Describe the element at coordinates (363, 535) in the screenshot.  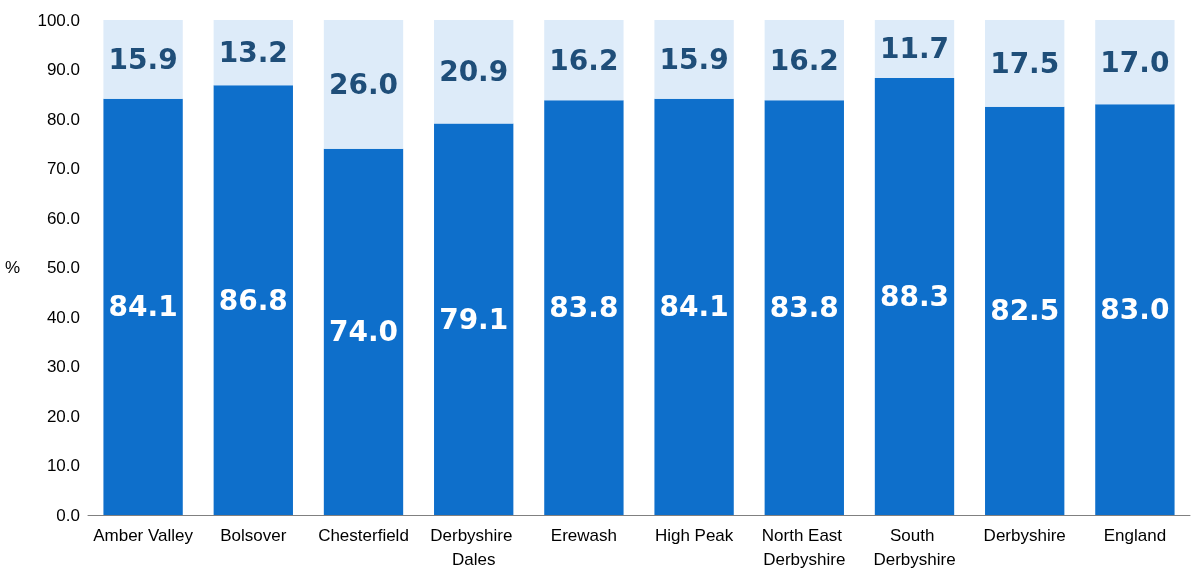
I see `x-tick-label: Chesterfield` at that location.